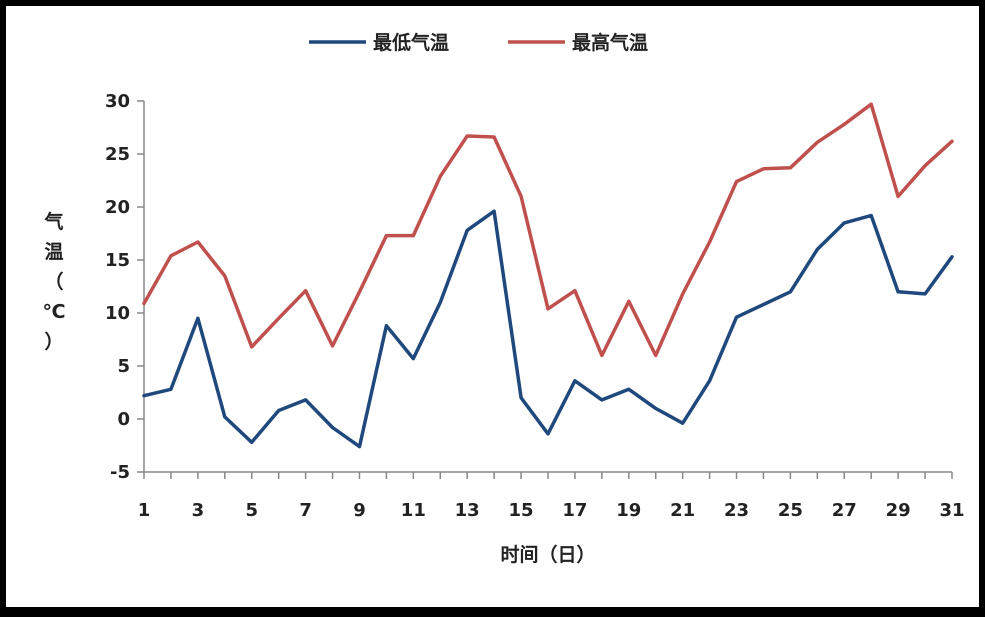  I want to click on y-axis-title-char: （, so click(53, 281).